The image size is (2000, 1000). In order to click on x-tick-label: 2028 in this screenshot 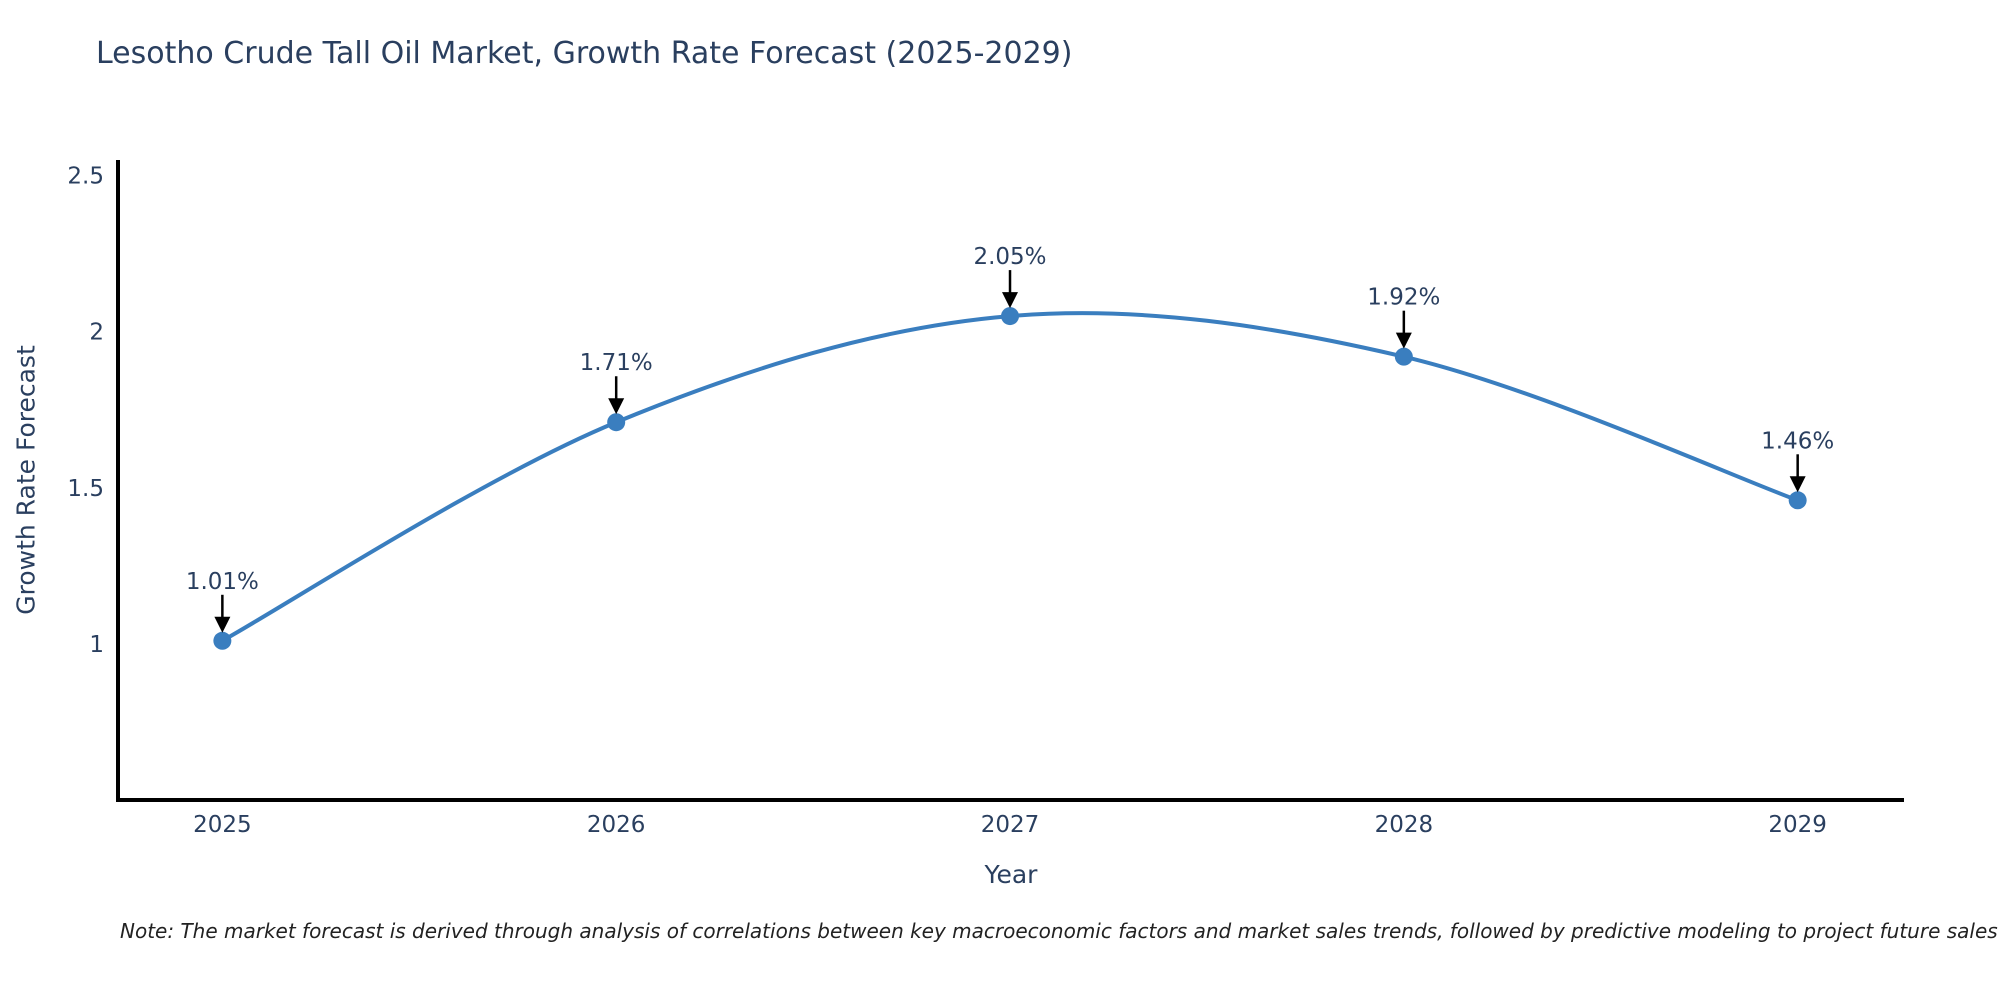, I will do `click(1404, 825)`.